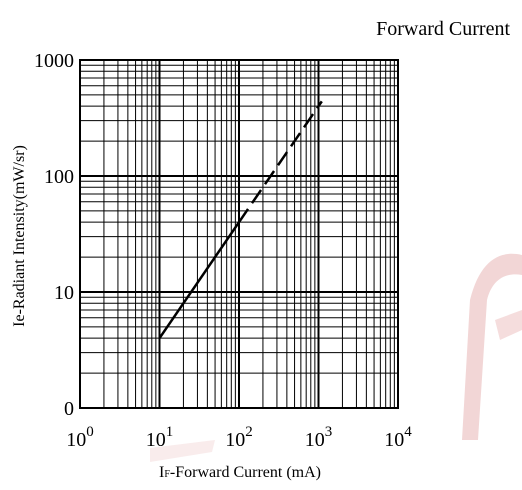 This screenshot has width=522, height=490. What do you see at coordinates (408, 432) in the screenshot?
I see `x-tick-exponent: 4` at bounding box center [408, 432].